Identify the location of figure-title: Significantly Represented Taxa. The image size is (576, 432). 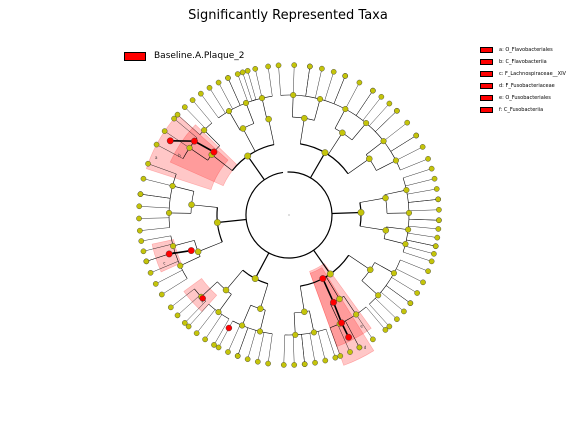
(288, 15).